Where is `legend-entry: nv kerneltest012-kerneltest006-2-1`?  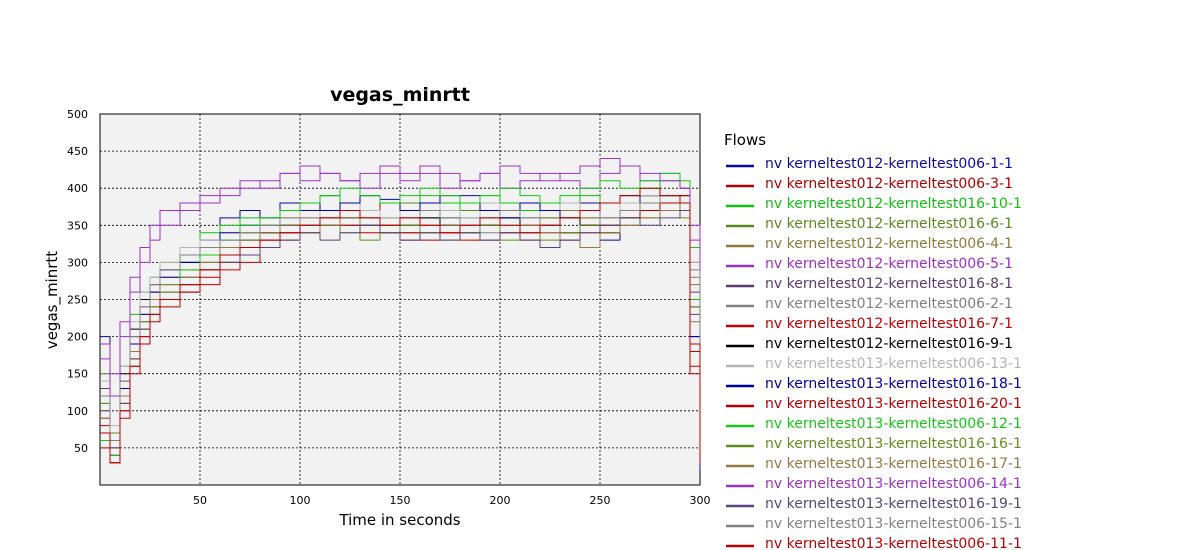
legend-entry: nv kerneltest012-kerneltest006-2-1 is located at coordinates (889, 304).